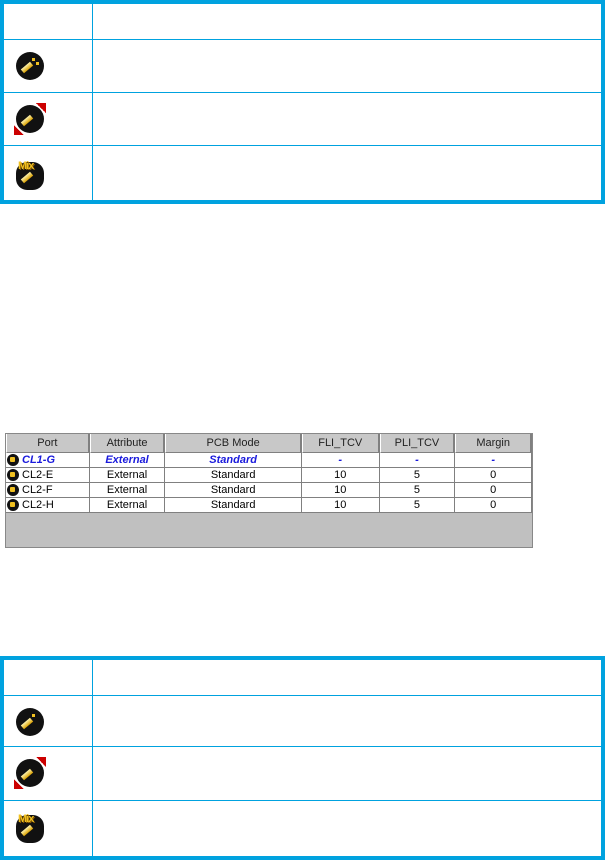  I want to click on column-header-margin: Margin, so click(493, 443).